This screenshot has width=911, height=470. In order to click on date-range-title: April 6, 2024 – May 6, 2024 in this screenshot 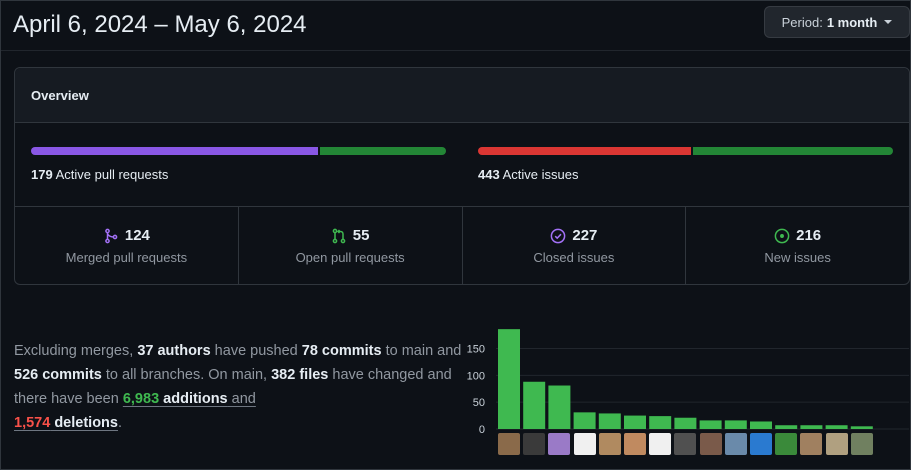, I will do `click(160, 24)`.